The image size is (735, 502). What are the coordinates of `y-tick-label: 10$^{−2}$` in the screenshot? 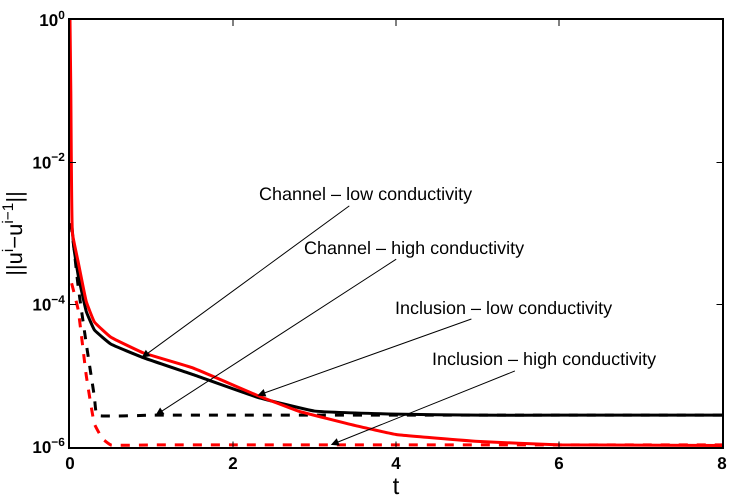 It's located at (49, 161).